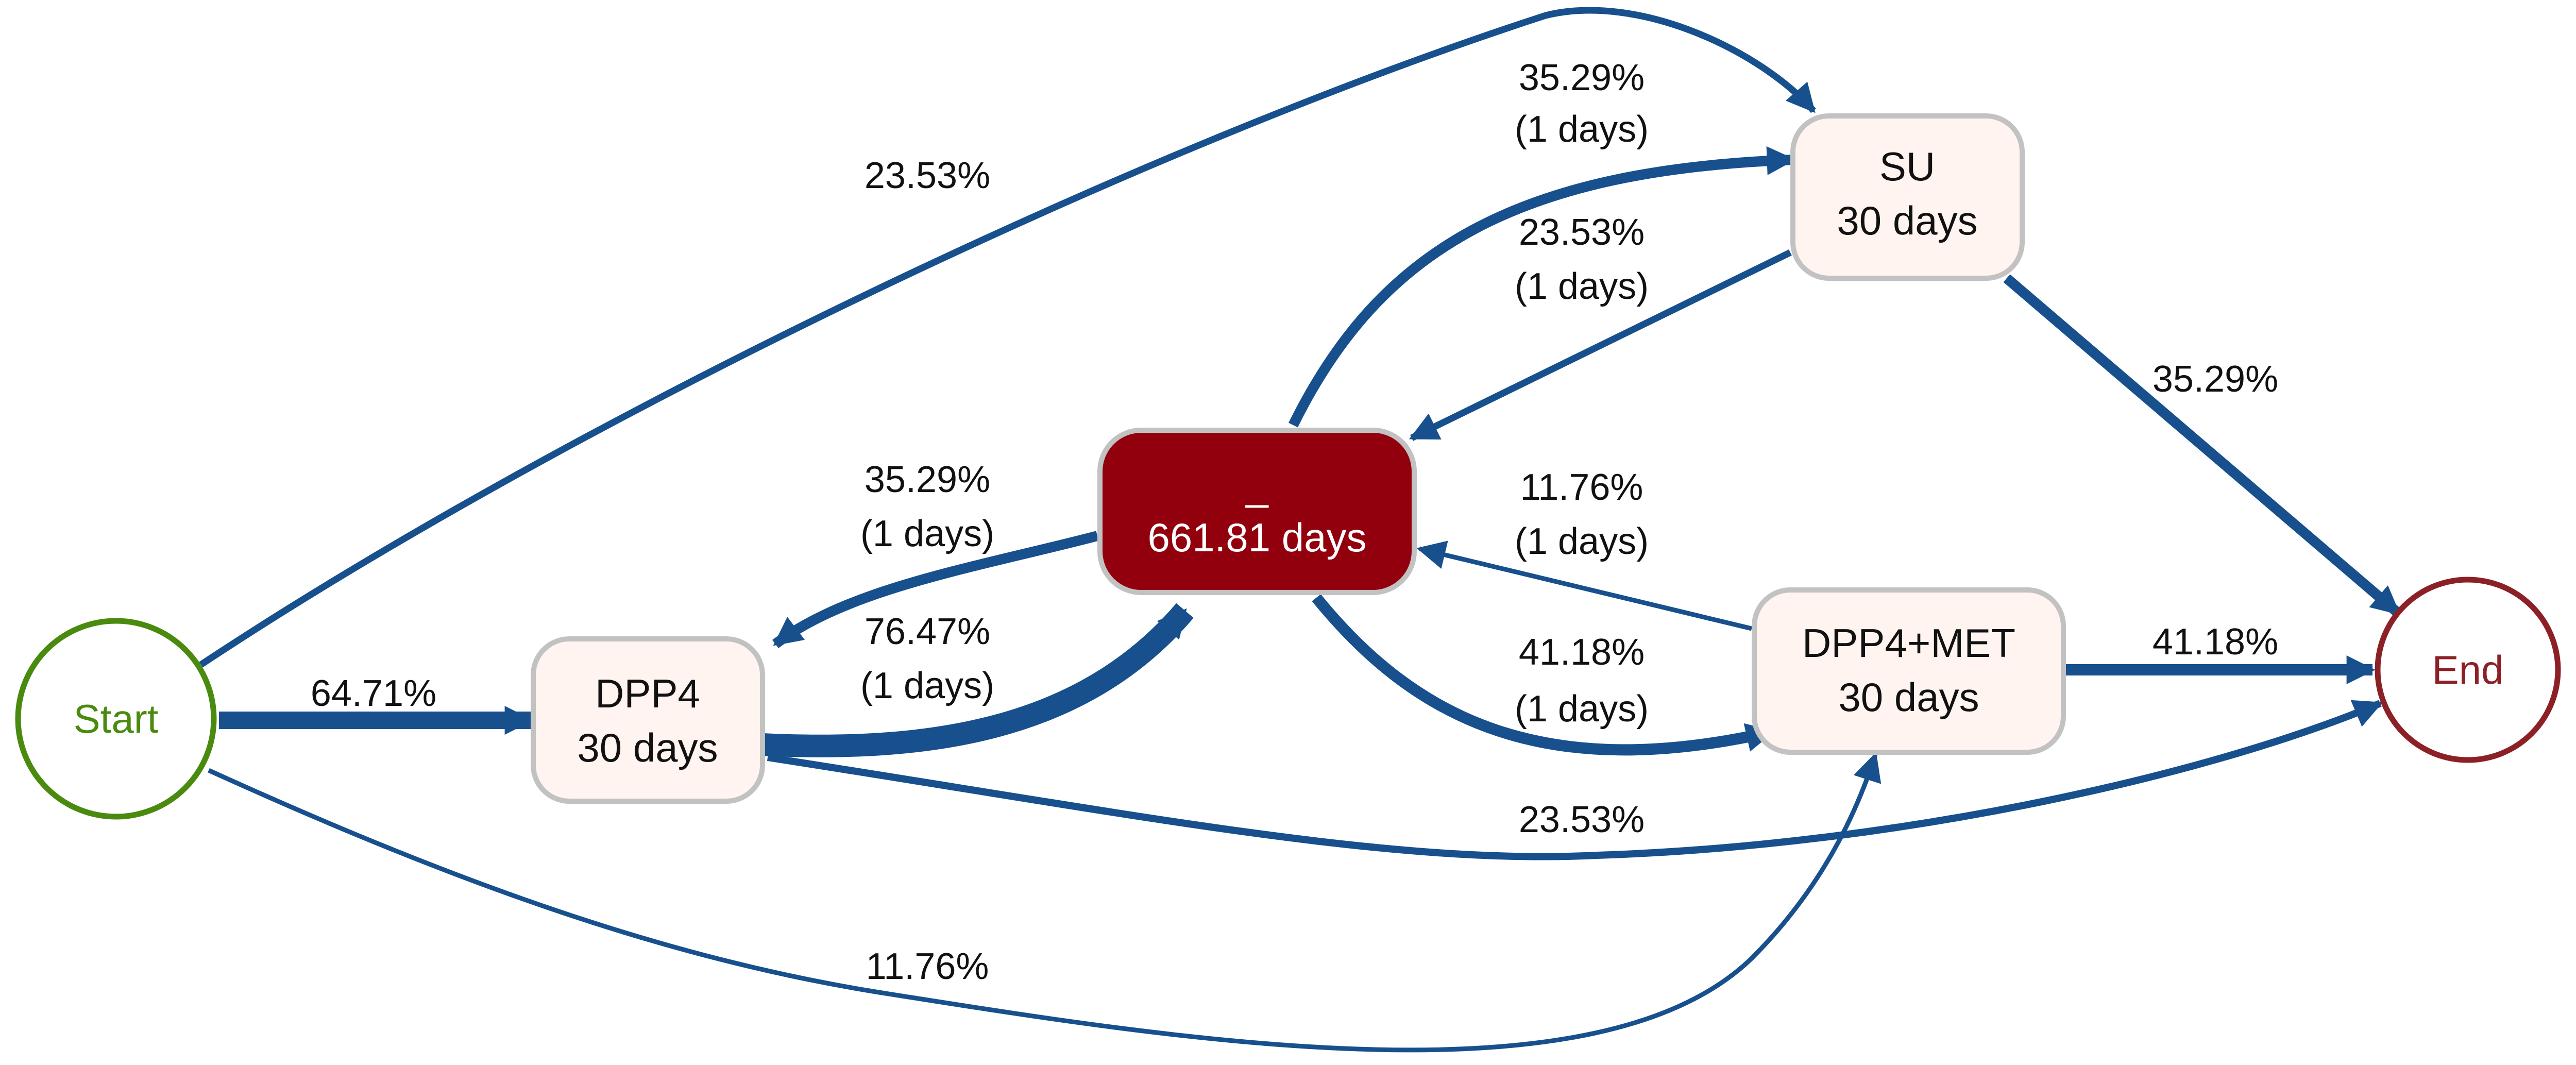  I want to click on node-su: SU 30 days, so click(1907, 197).